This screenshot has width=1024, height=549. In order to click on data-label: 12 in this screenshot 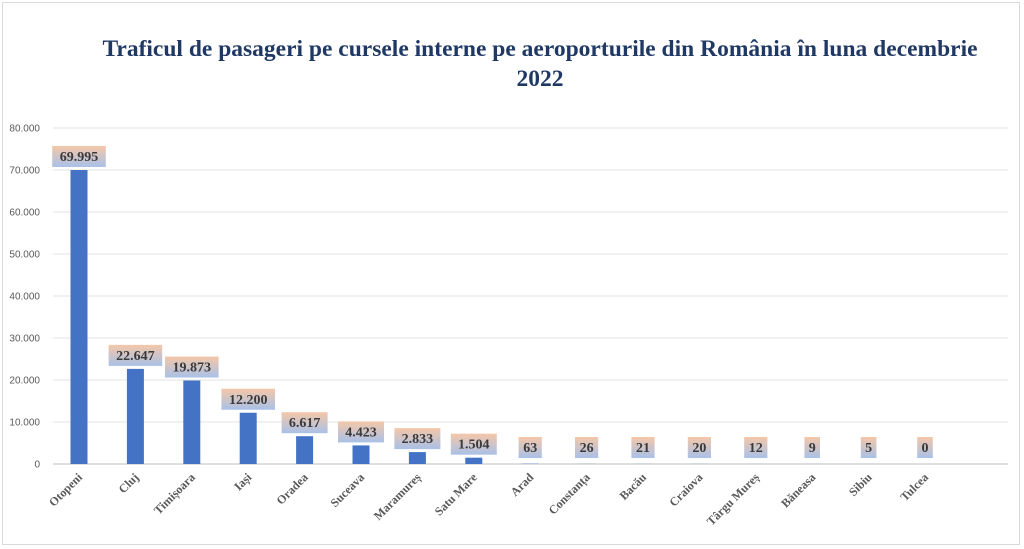, I will do `click(756, 448)`.